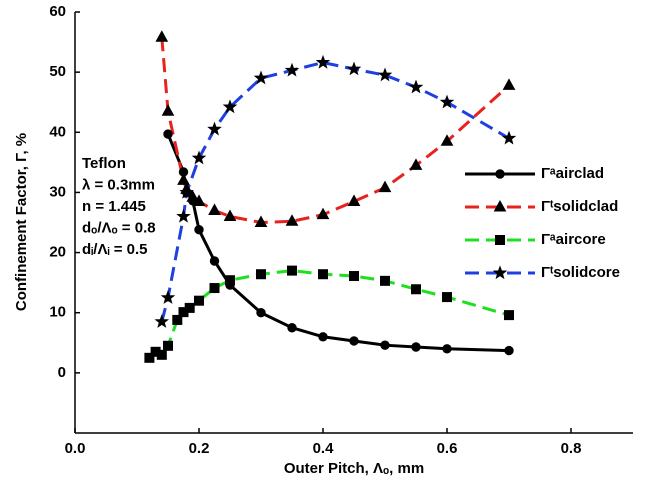  I want to click on x-tick-label: 0.2, so click(199, 448).